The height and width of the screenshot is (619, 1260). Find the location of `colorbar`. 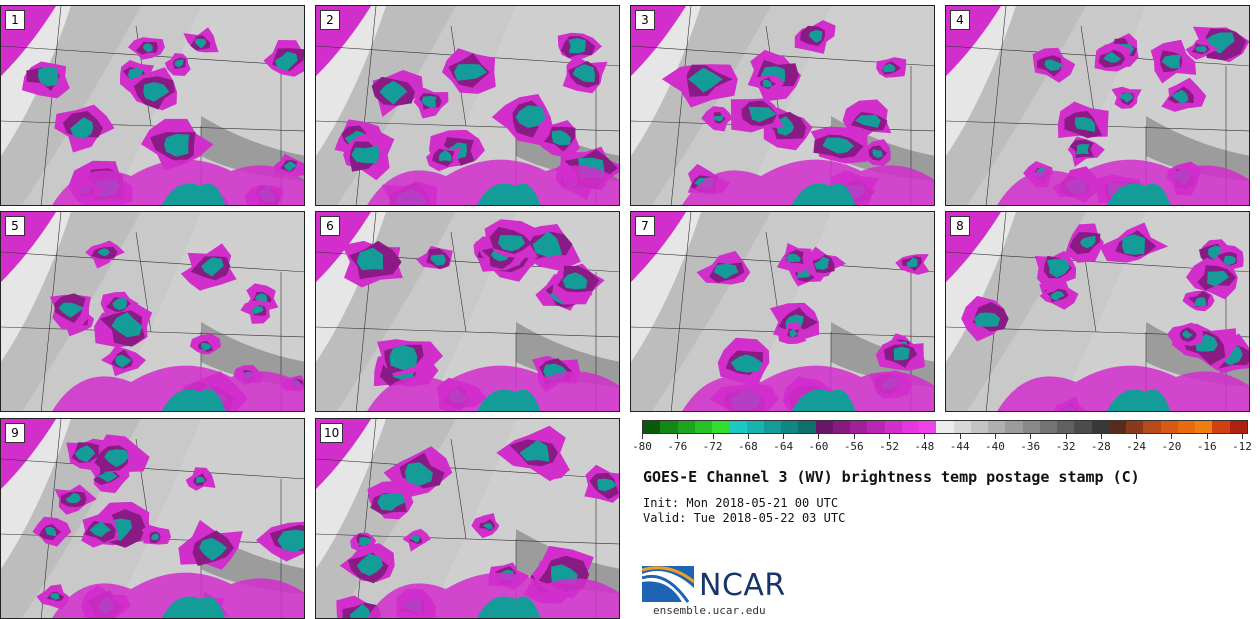

colorbar is located at coordinates (945, 427).